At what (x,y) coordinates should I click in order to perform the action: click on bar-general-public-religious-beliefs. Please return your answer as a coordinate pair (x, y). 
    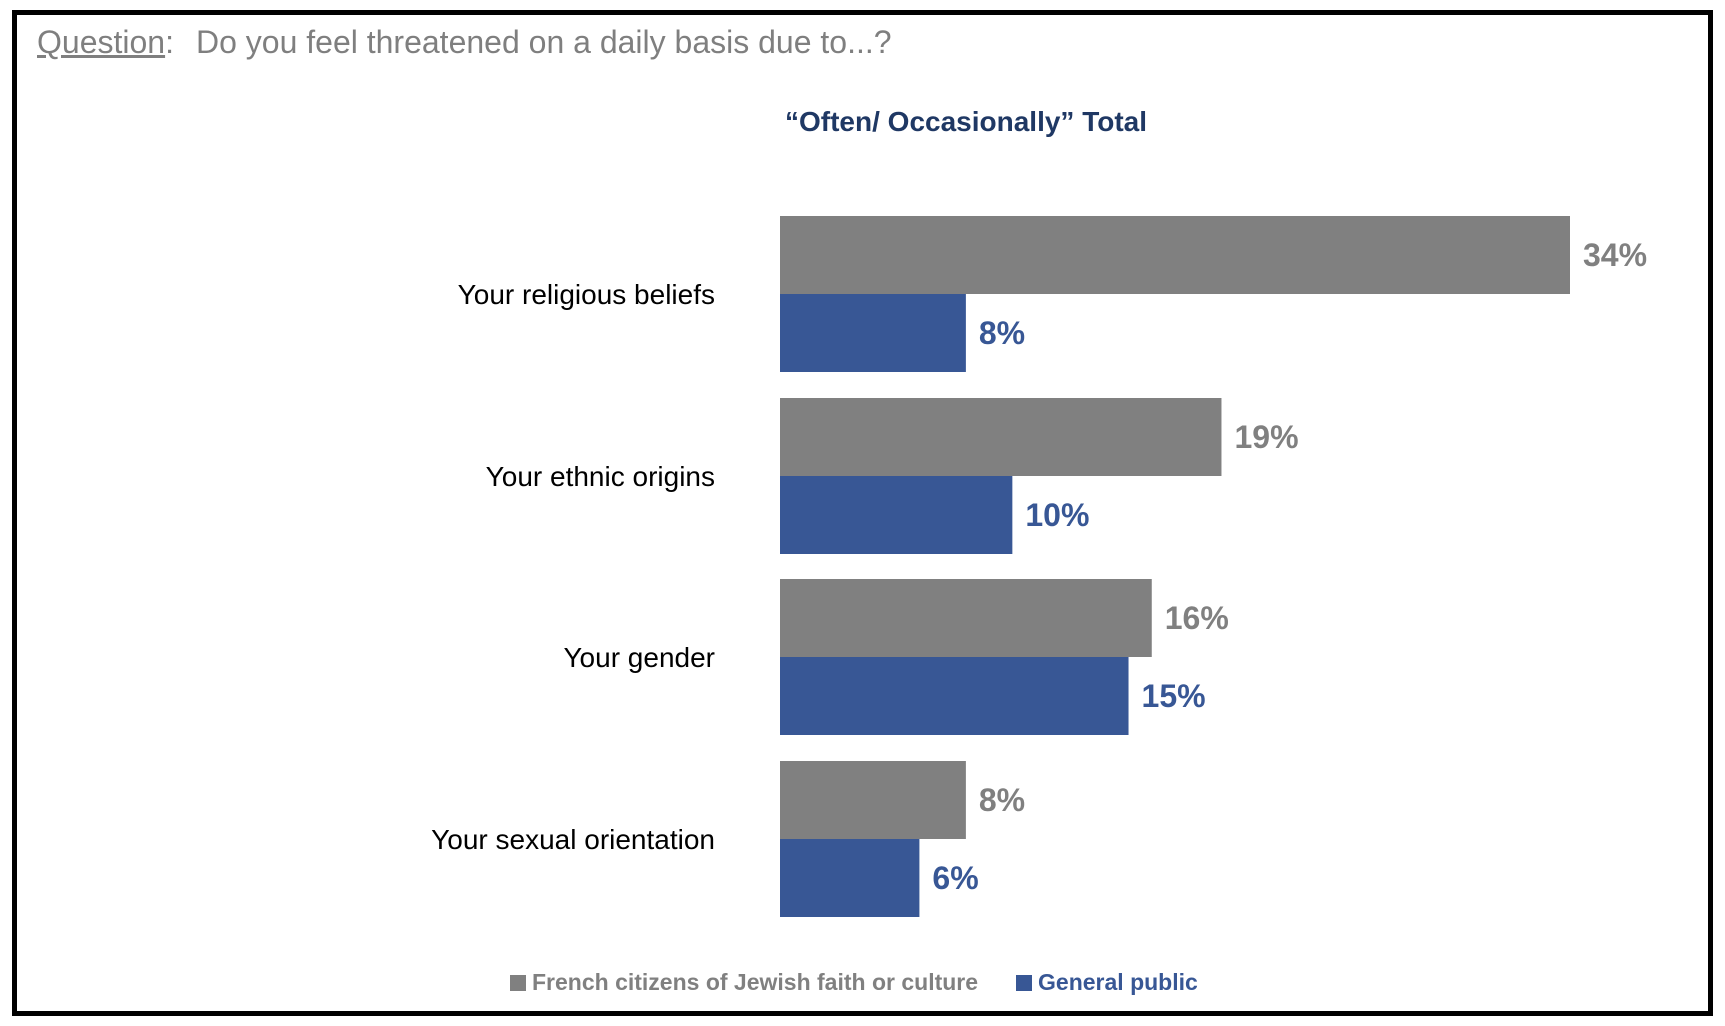
    Looking at the image, I should click on (873, 333).